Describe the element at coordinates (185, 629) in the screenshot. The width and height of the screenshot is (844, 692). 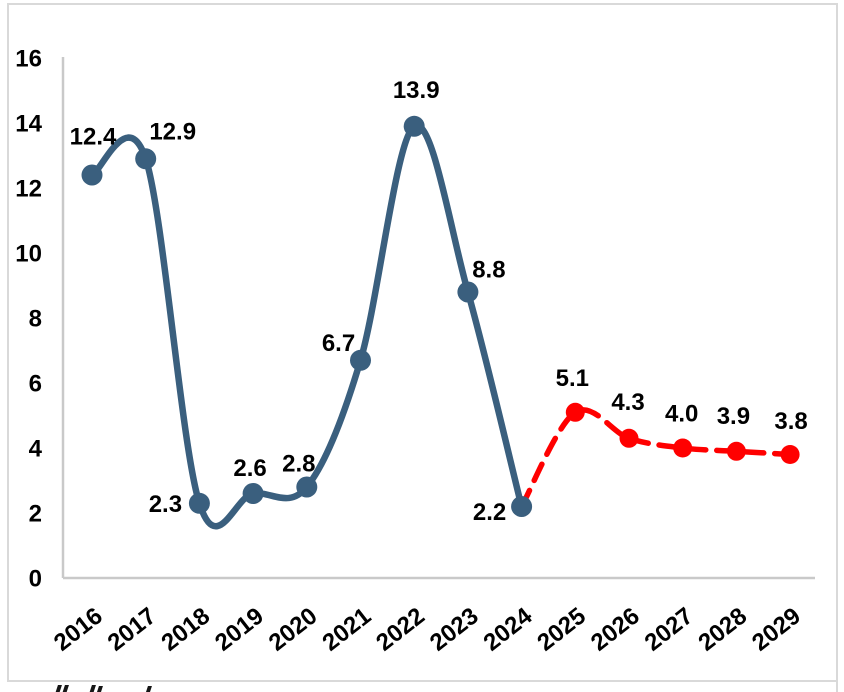
I see `x-tick-label: 2018` at that location.